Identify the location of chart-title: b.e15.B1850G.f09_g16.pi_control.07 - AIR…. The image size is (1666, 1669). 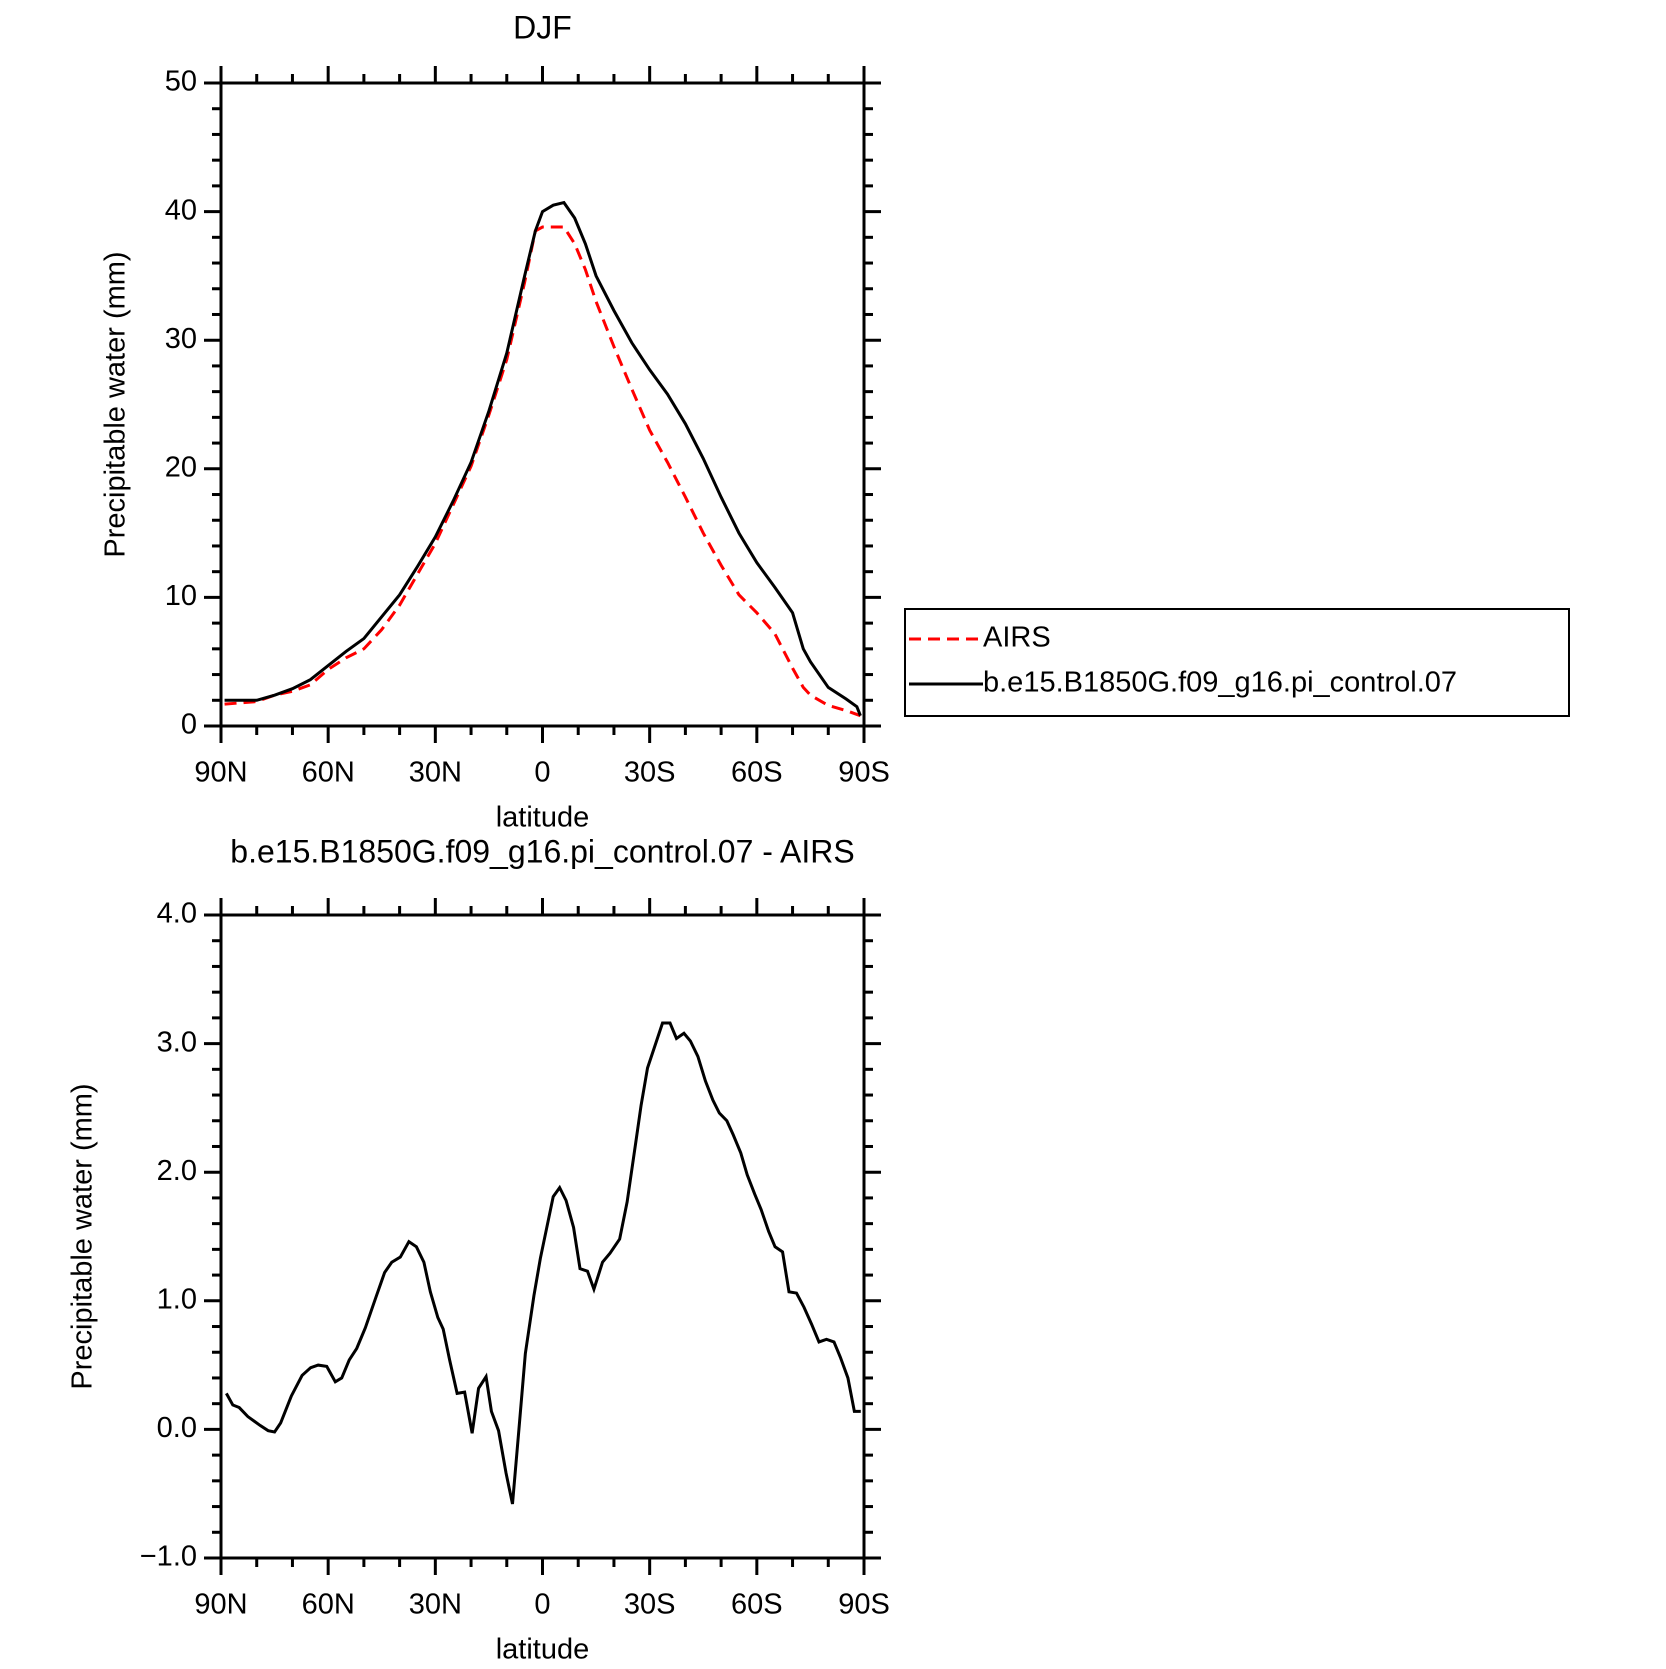
(542, 851).